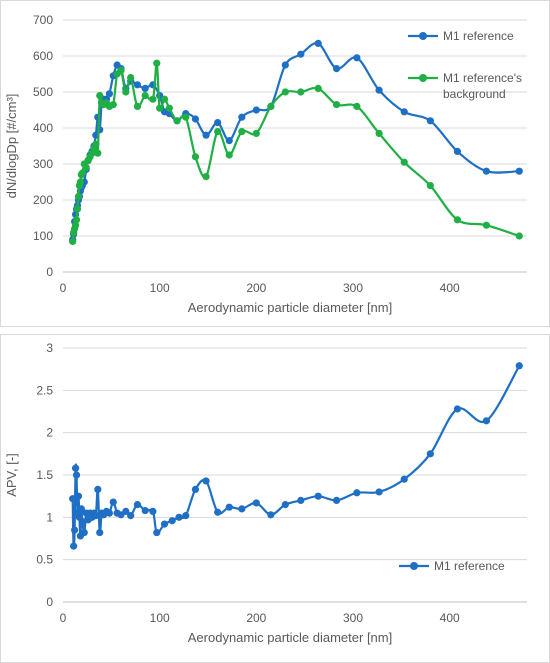 This screenshot has height=663, width=550. I want to click on top-legend-item-2: M1 reference's background, so click(465, 86).